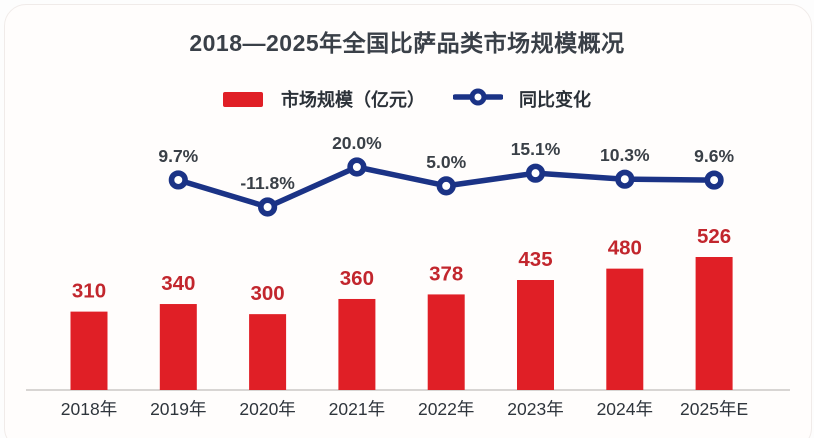 This screenshot has height=438, width=814. What do you see at coordinates (714, 409) in the screenshot?
I see `x-label-2025年E: 2025年E` at bounding box center [714, 409].